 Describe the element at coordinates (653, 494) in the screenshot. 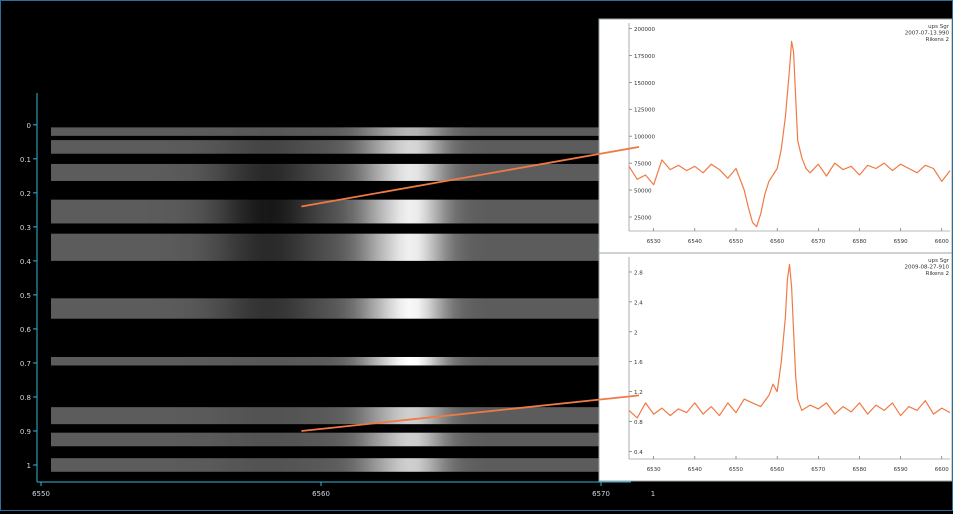

I see `x-tick-label: 1` at that location.